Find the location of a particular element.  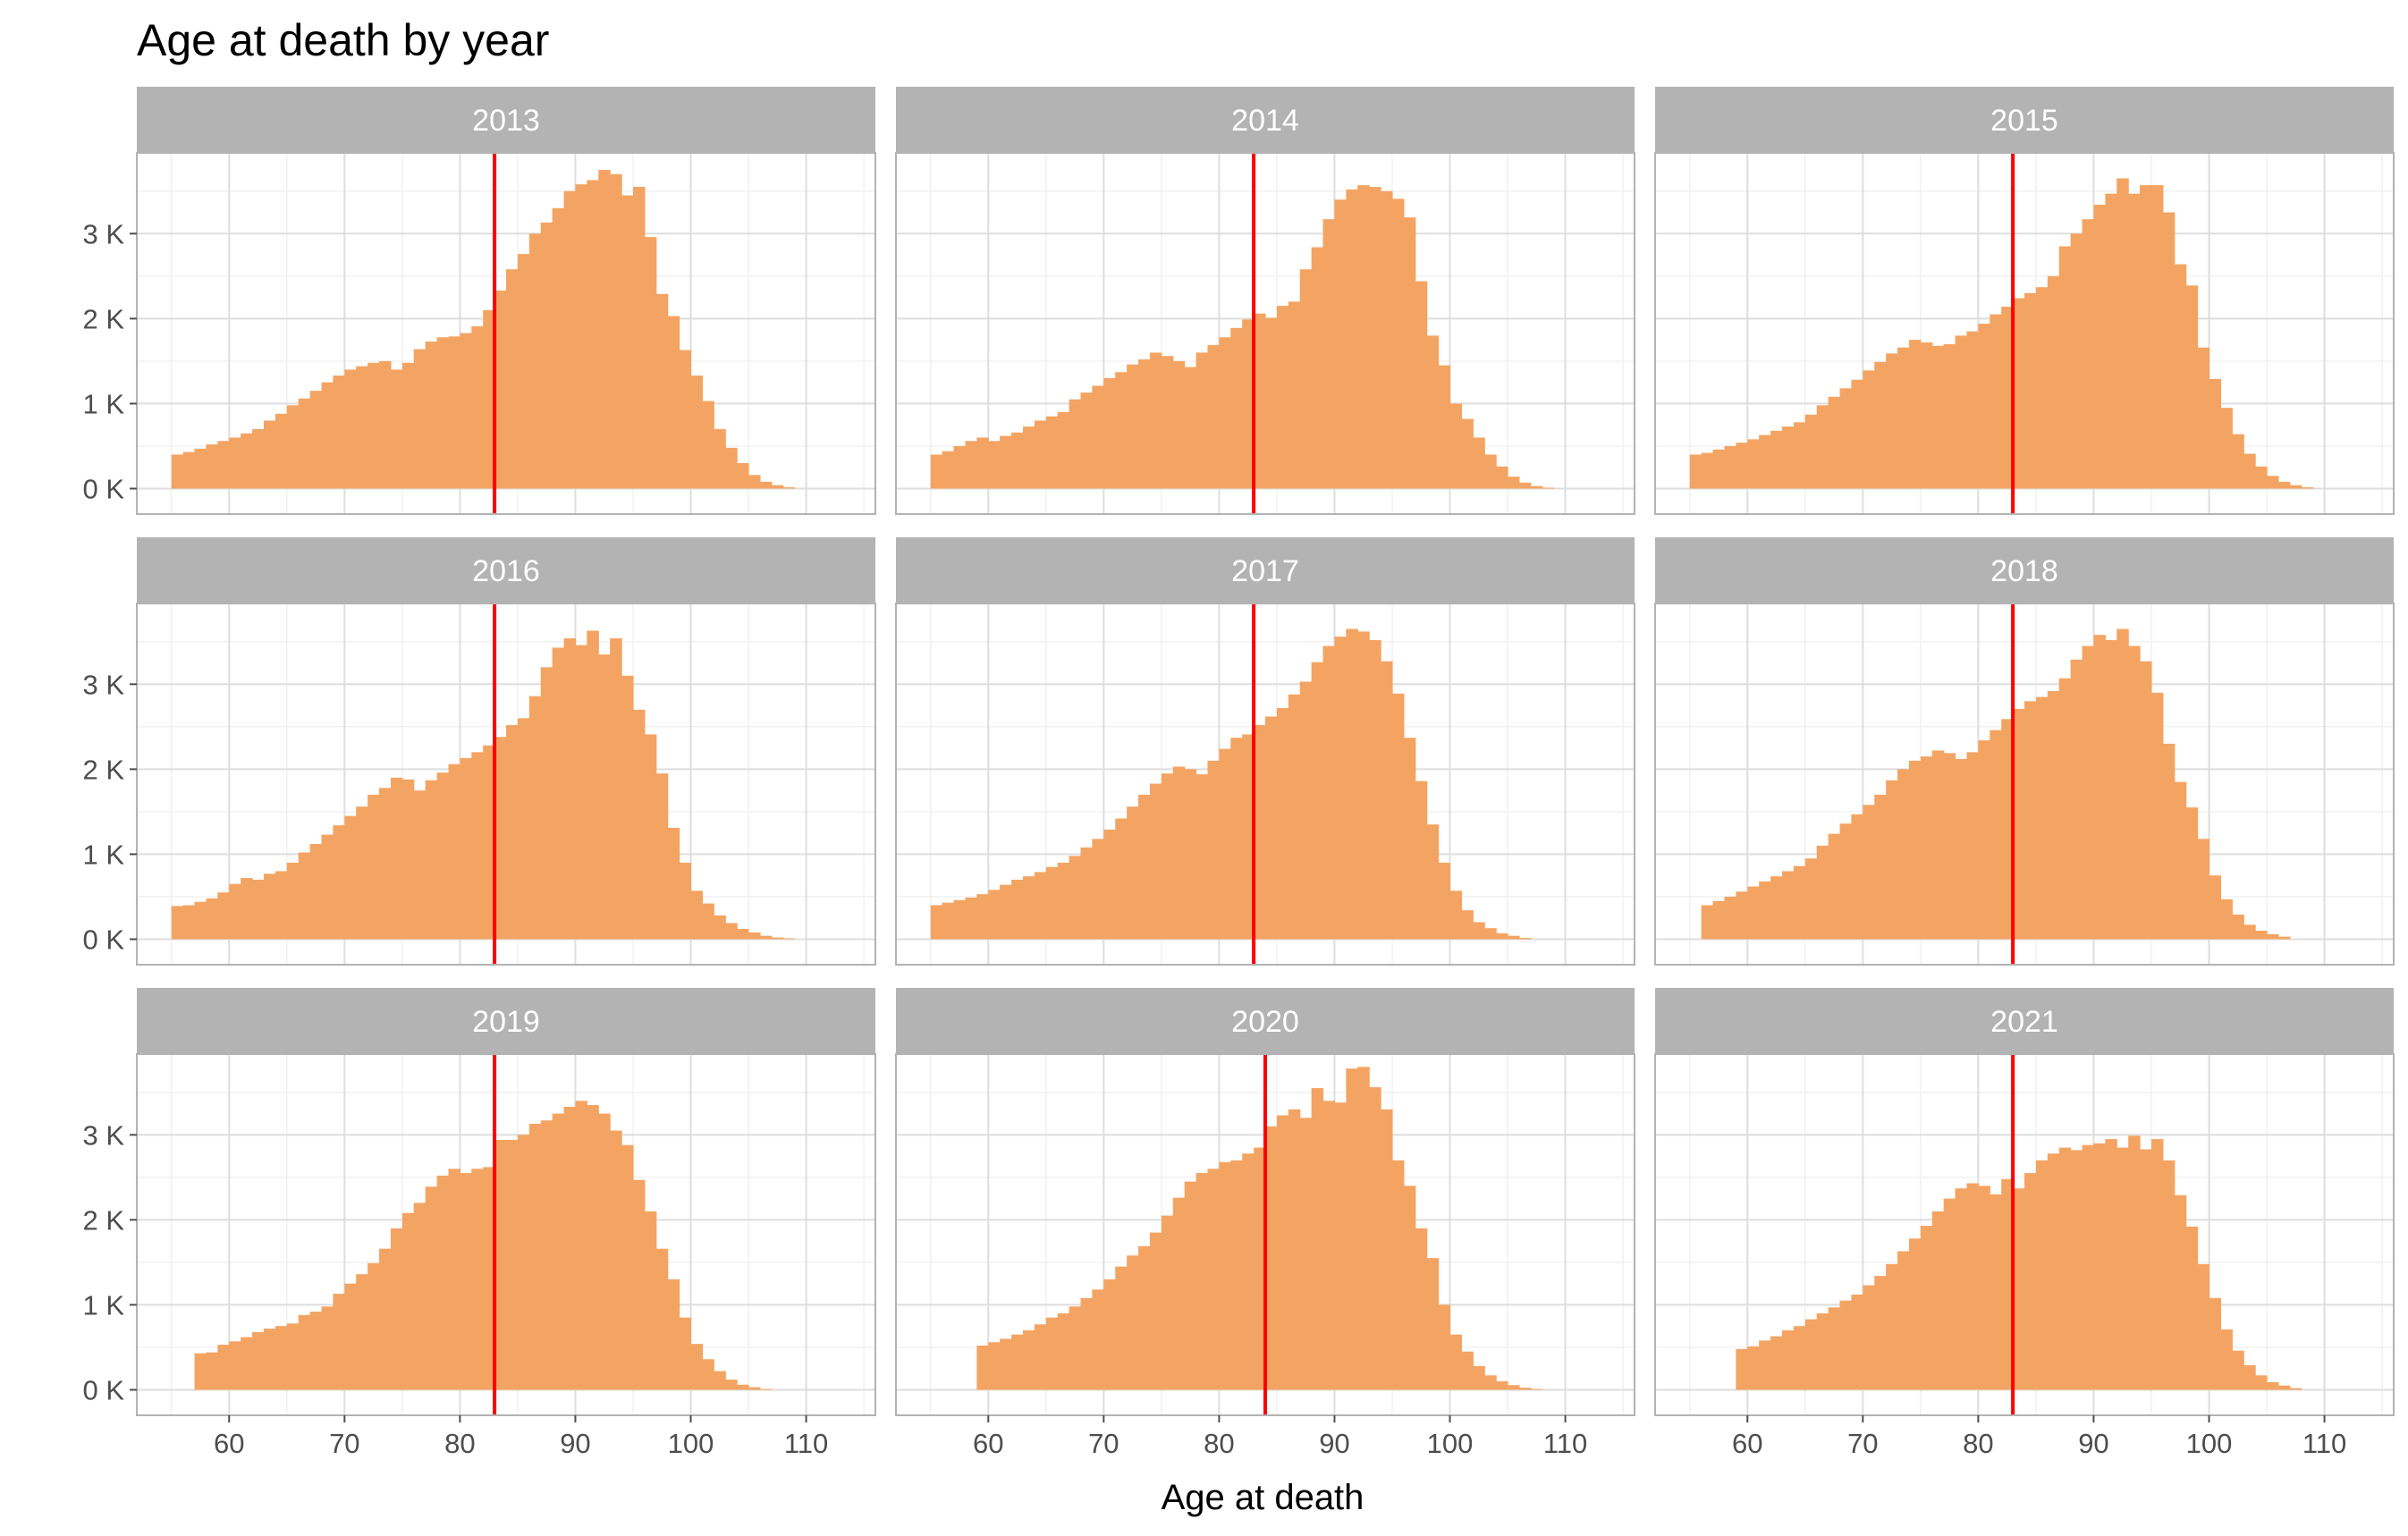

facet-panel-2020: 2020 60 70 80 90 100 110 is located at coordinates (1265, 1223).